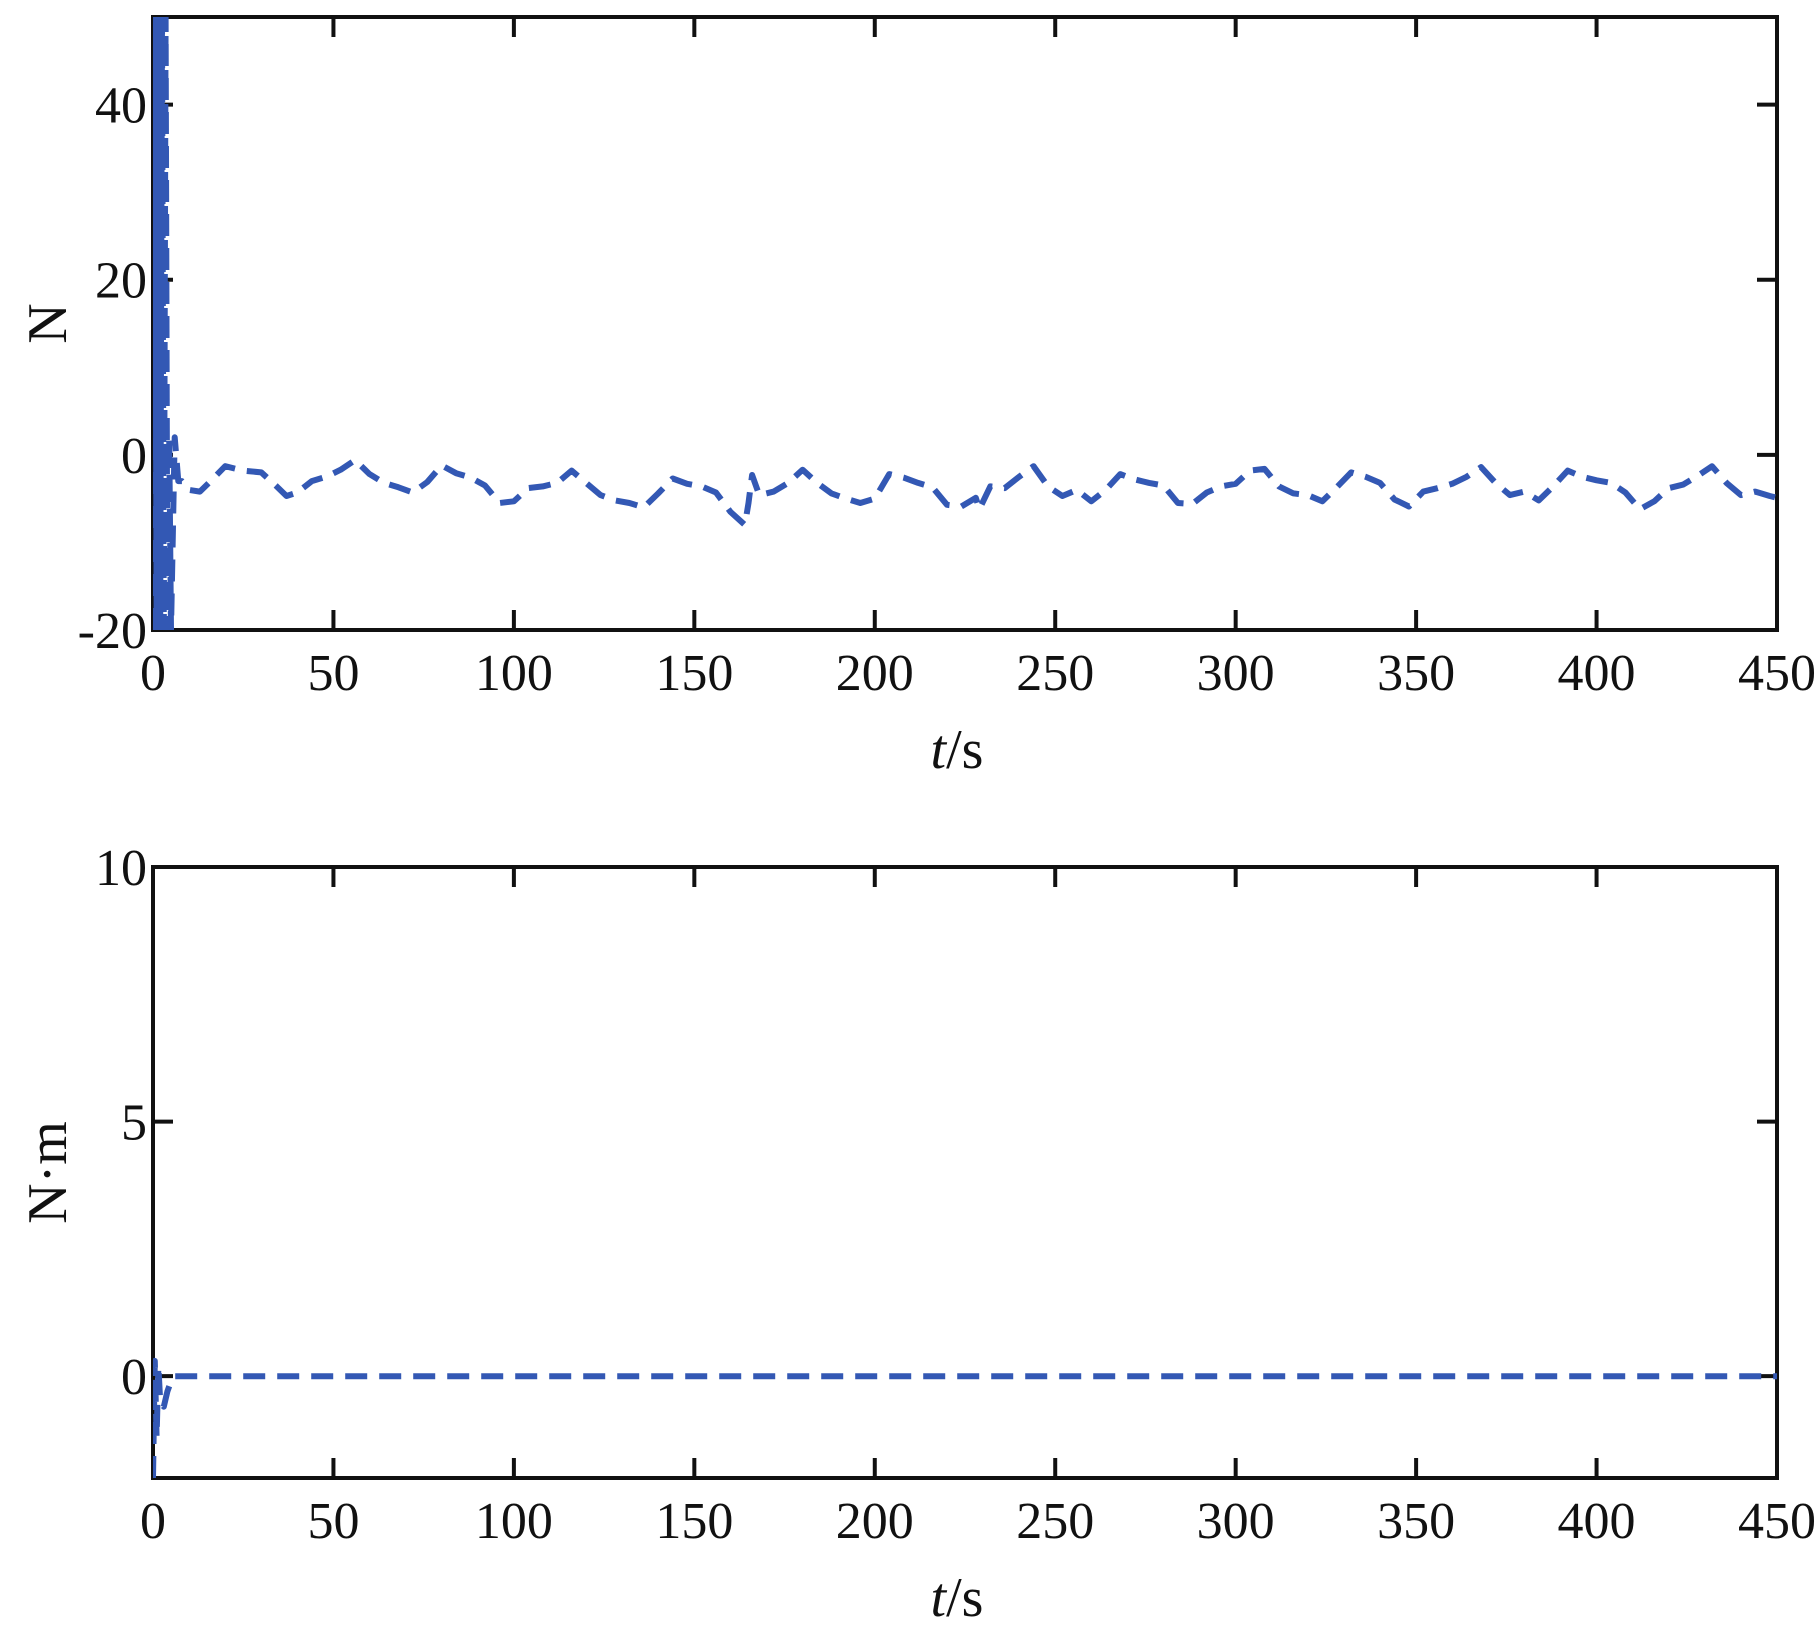 The height and width of the screenshot is (1639, 1820). Describe the element at coordinates (48, 1172) in the screenshot. I see `y-axis-label: N·m` at that location.